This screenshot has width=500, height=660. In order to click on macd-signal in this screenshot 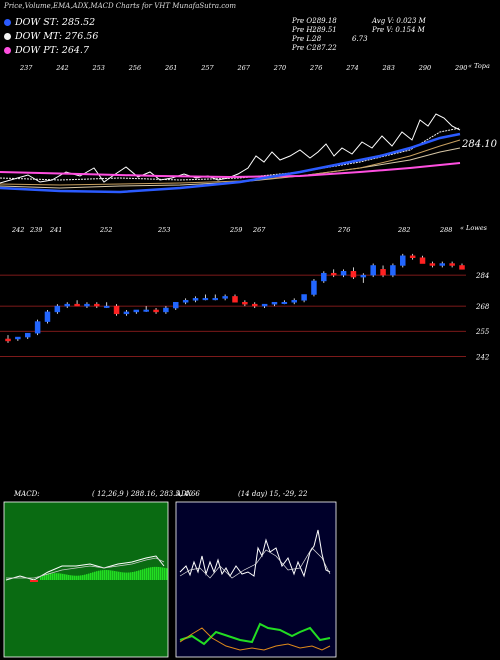, I will do `click(85, 568)`.